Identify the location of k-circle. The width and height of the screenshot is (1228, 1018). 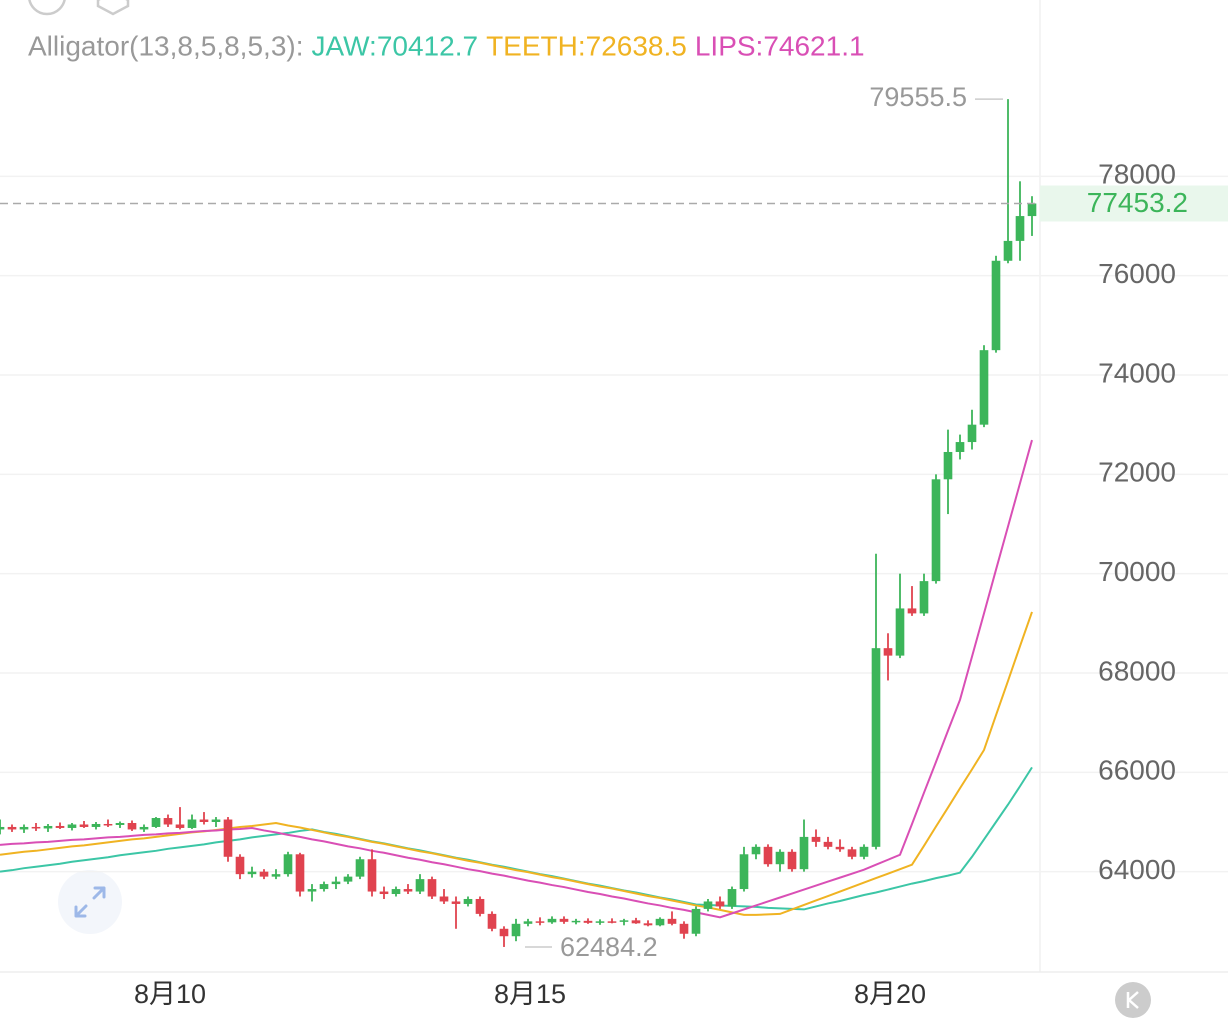
(1133, 1000).